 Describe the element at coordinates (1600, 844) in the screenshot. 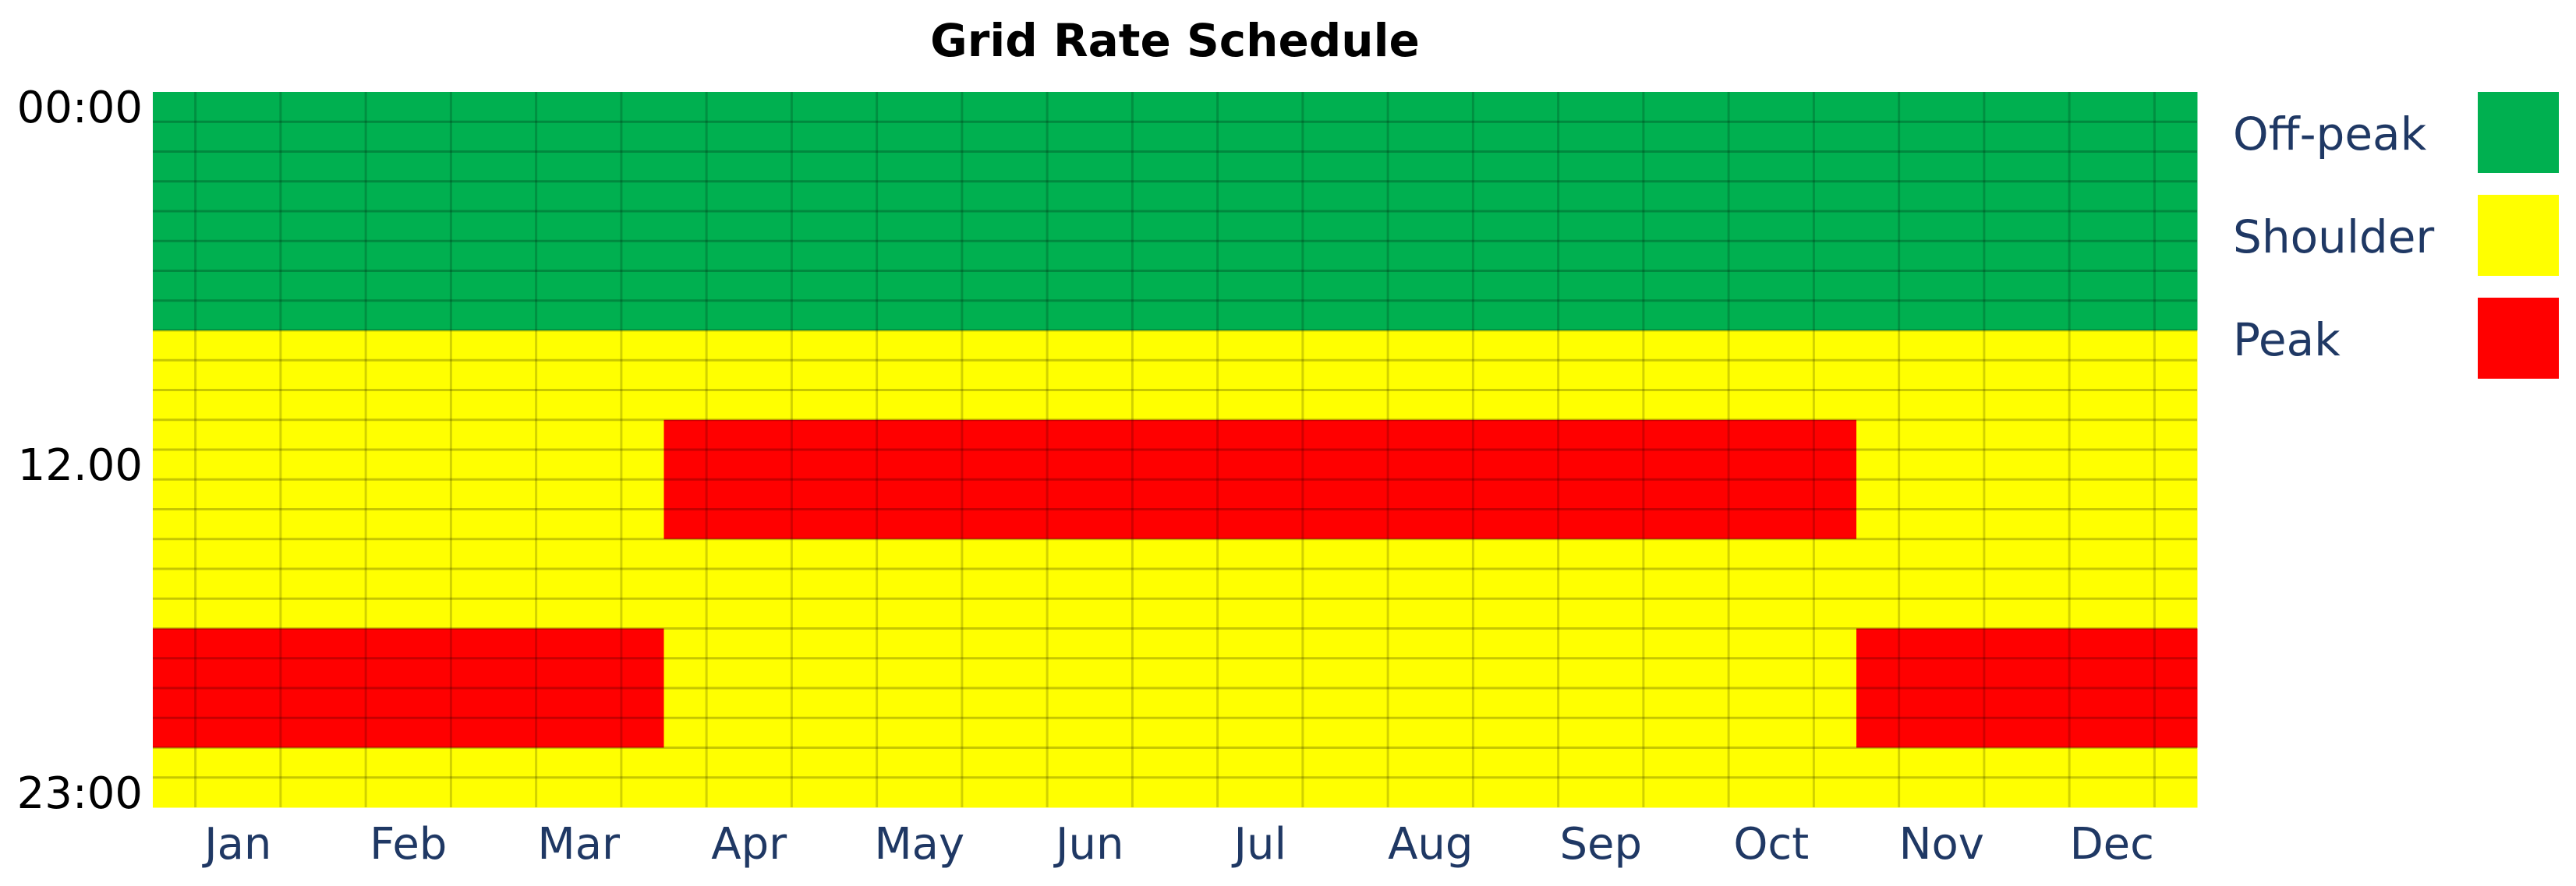

I see `x-tick-label-sep: Sep` at that location.